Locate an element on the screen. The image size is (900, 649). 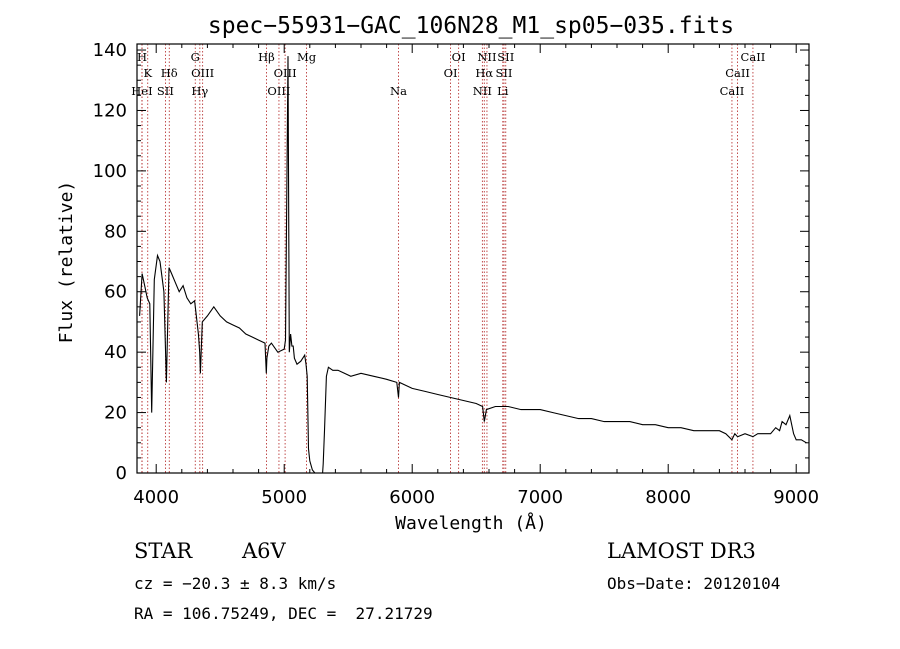
y-tick-label: 40 is located at coordinates (115, 352).